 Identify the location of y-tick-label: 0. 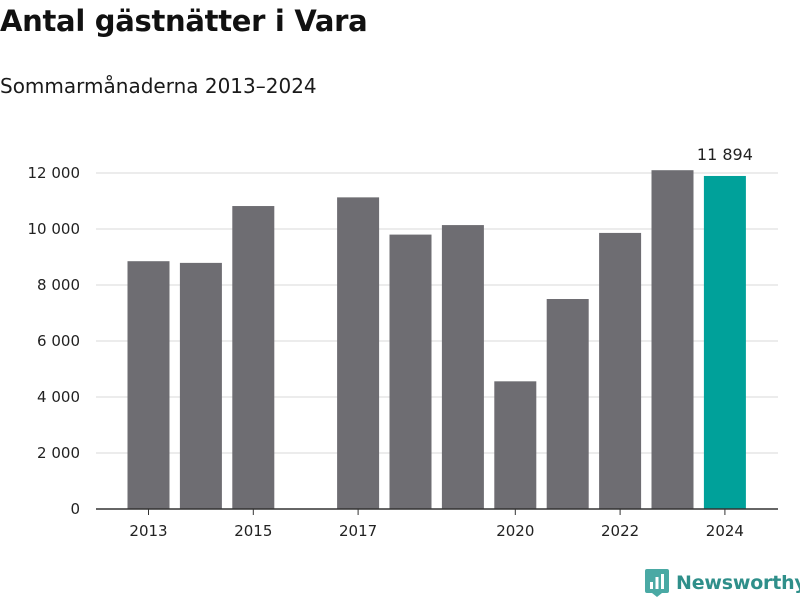
(75, 509).